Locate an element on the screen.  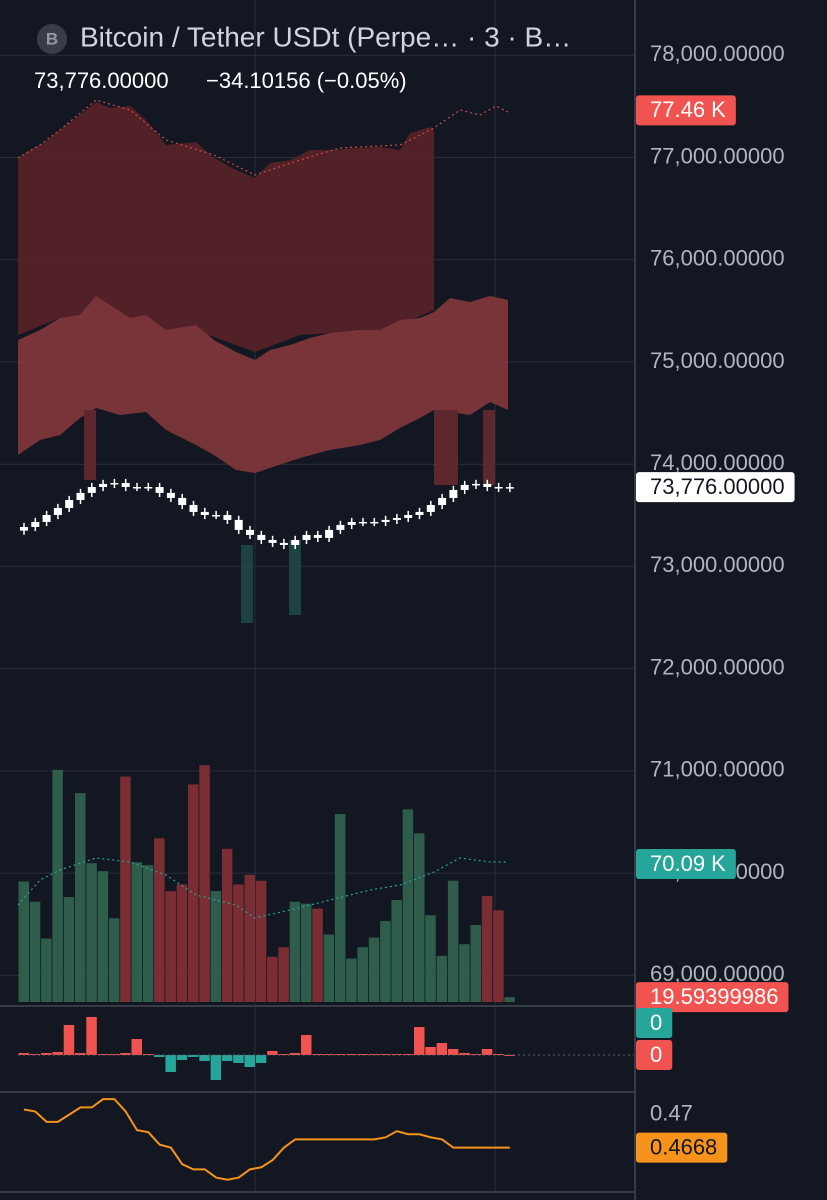
y-tick-label: 77,000.00000 is located at coordinates (717, 155).